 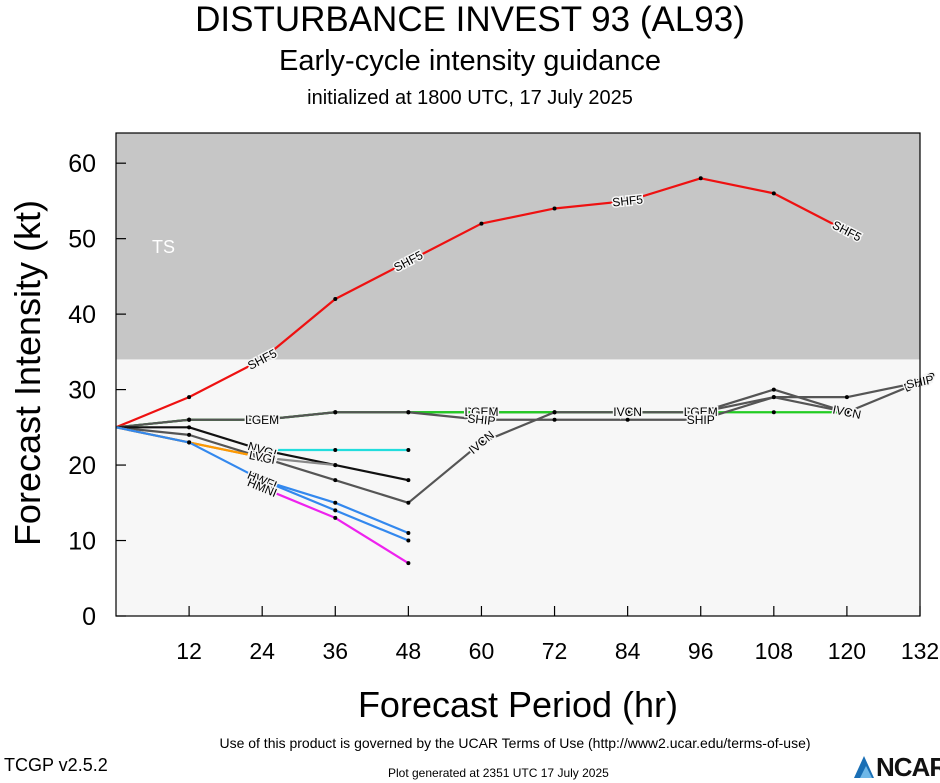 I want to click on series-label-shf5: SHF5, so click(x=628, y=200).